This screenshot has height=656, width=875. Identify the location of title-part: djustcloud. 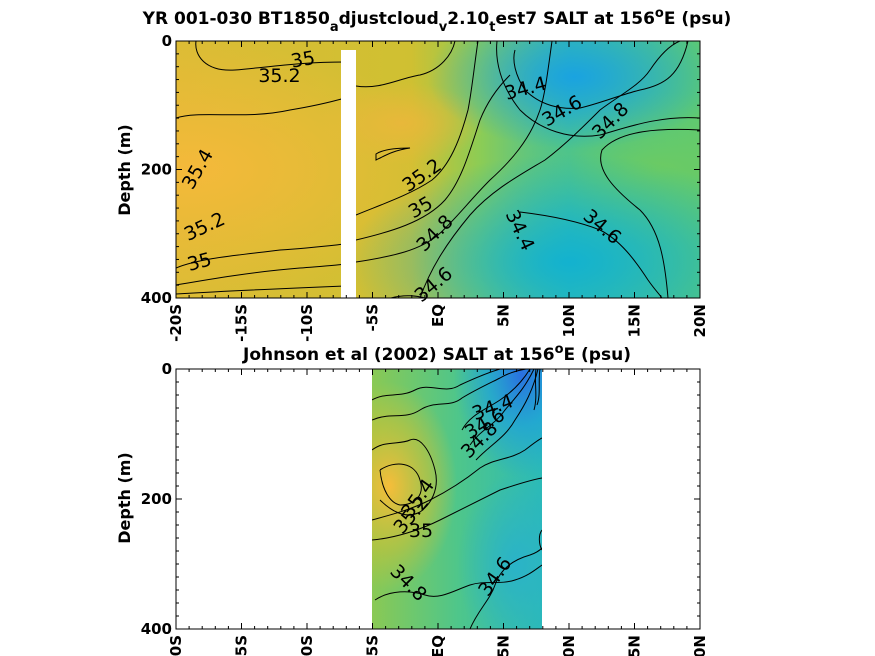
(389, 19).